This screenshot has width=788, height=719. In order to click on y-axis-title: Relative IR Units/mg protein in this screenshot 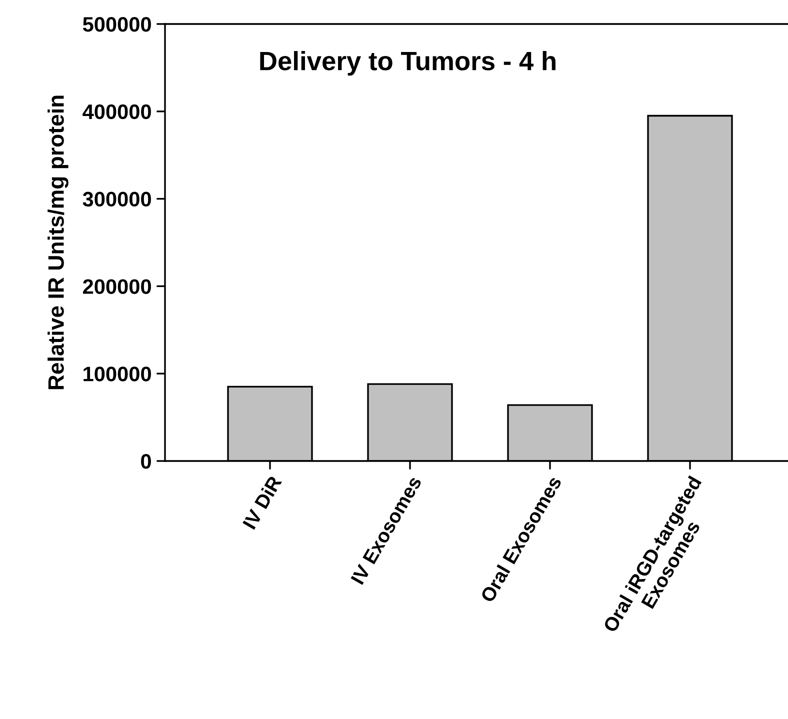, I will do `click(58, 243)`.